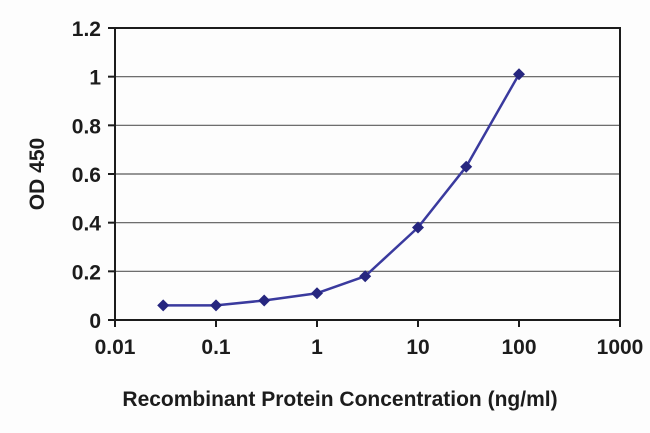  Describe the element at coordinates (216, 347) in the screenshot. I see `x-tick-label: 0.1` at that location.